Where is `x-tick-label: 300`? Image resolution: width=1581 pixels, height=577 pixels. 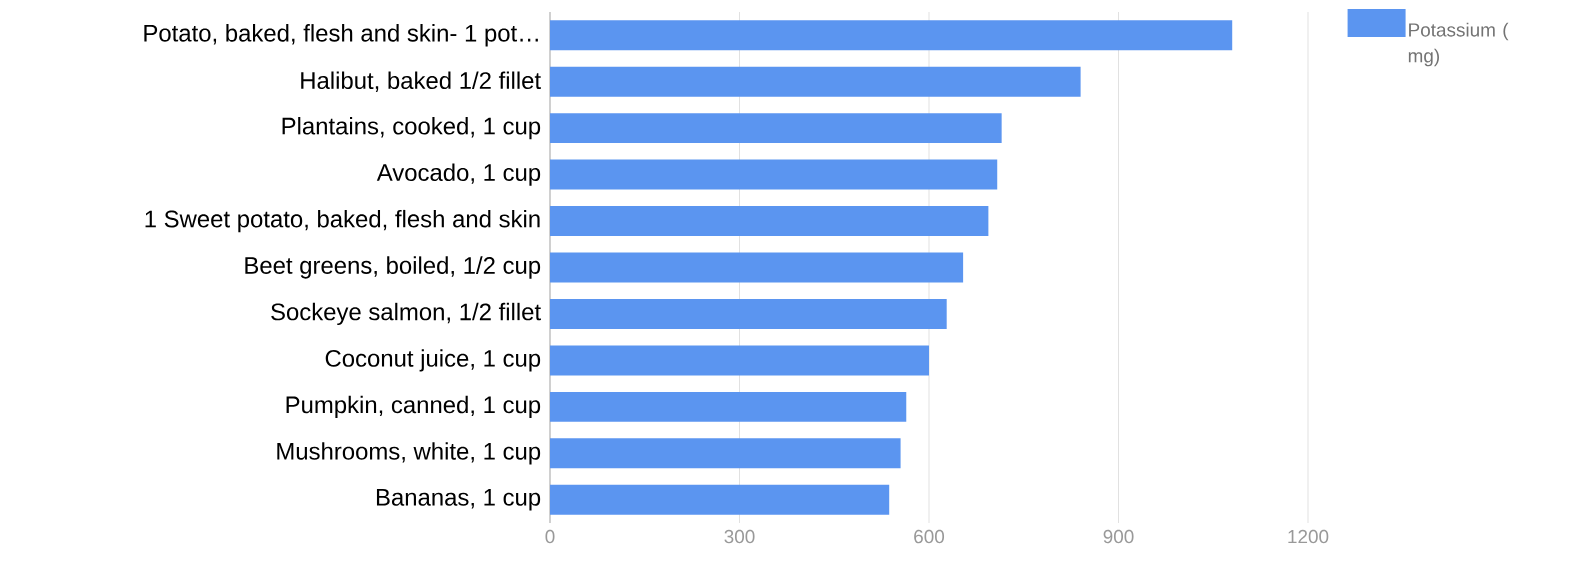
x-tick-label: 300 is located at coordinates (739, 536).